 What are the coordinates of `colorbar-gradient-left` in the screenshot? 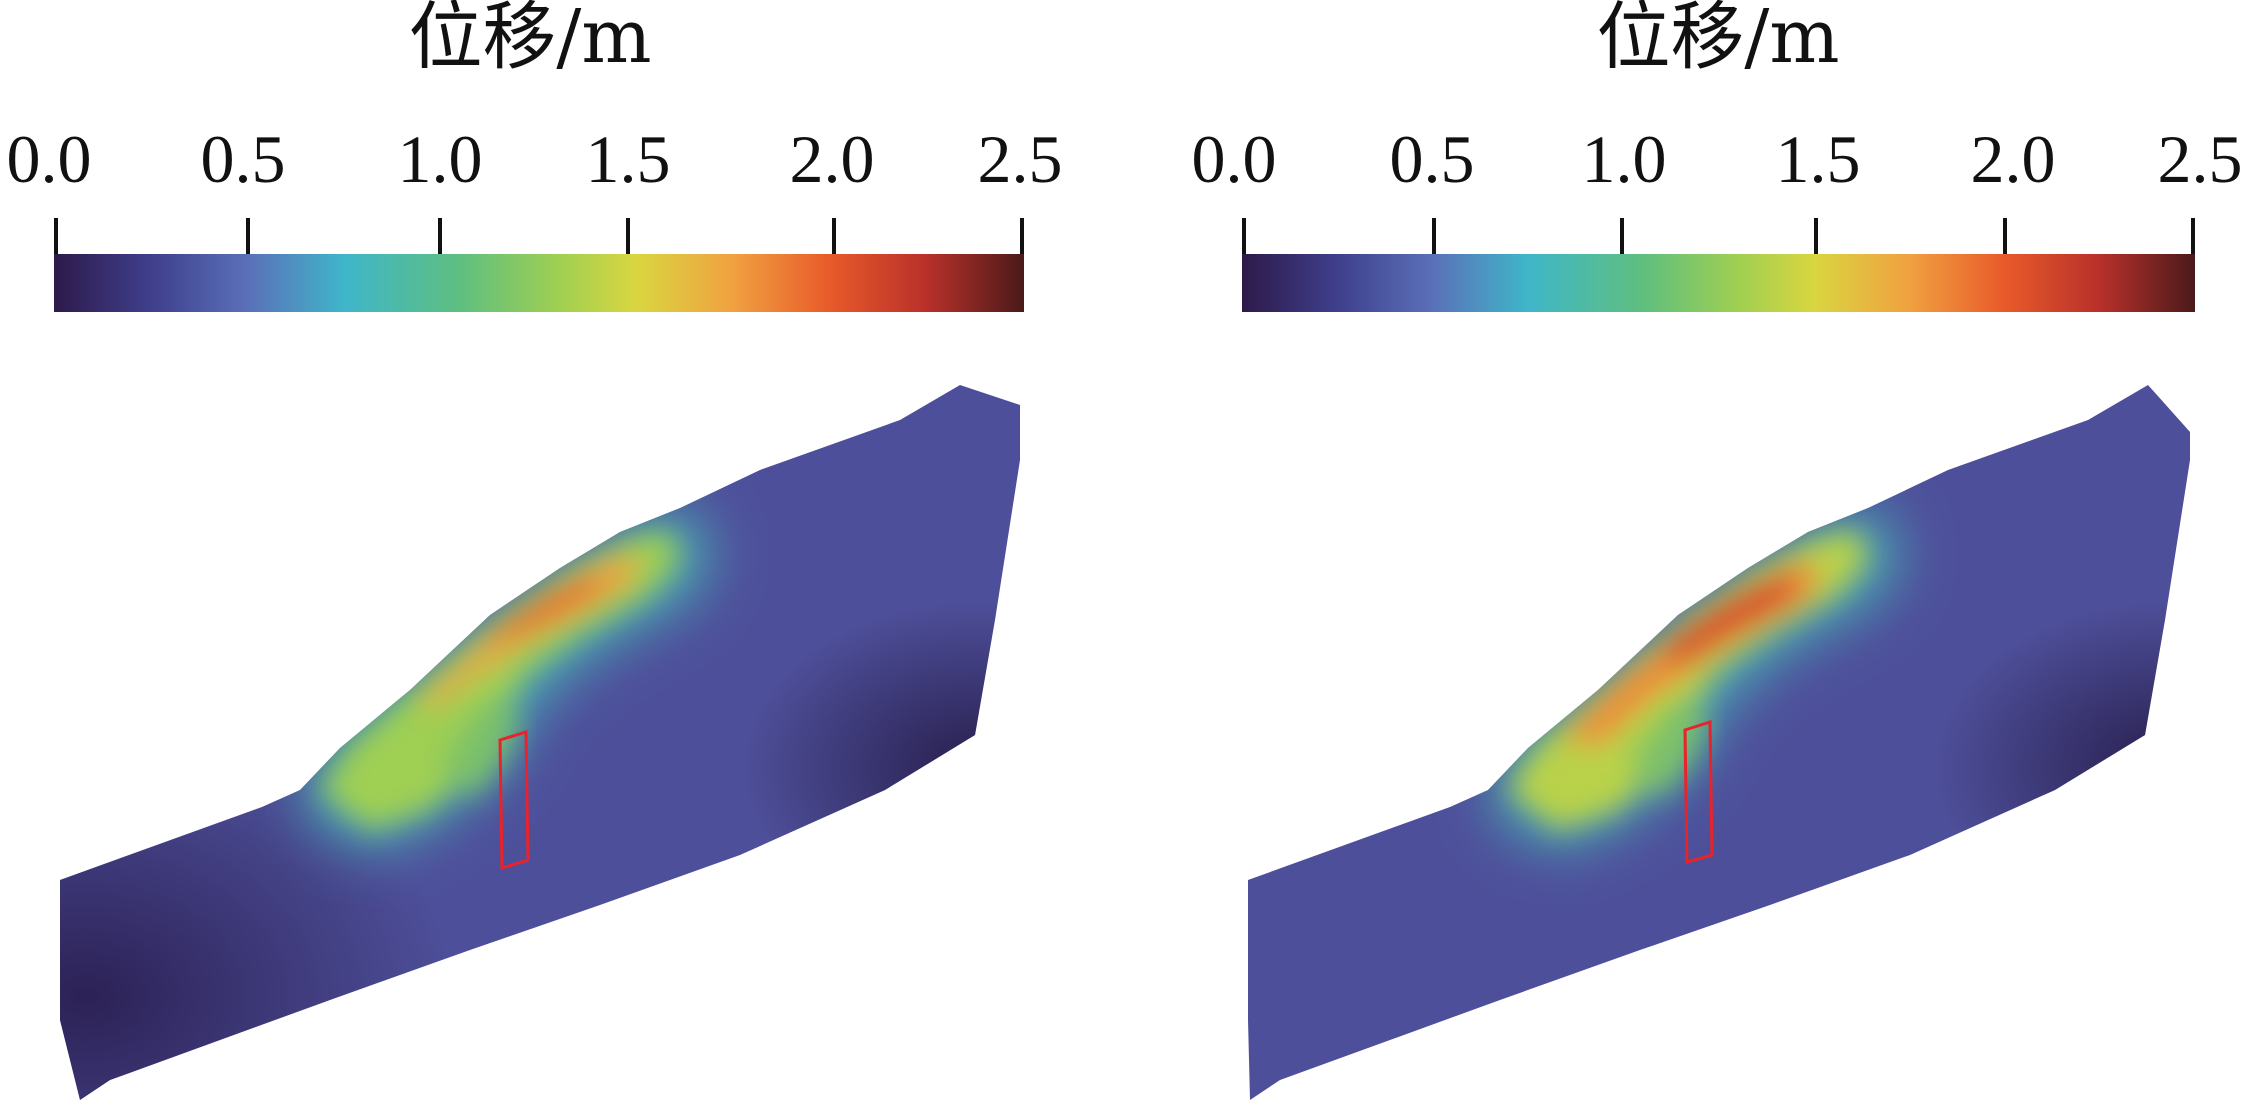 It's located at (539, 283).